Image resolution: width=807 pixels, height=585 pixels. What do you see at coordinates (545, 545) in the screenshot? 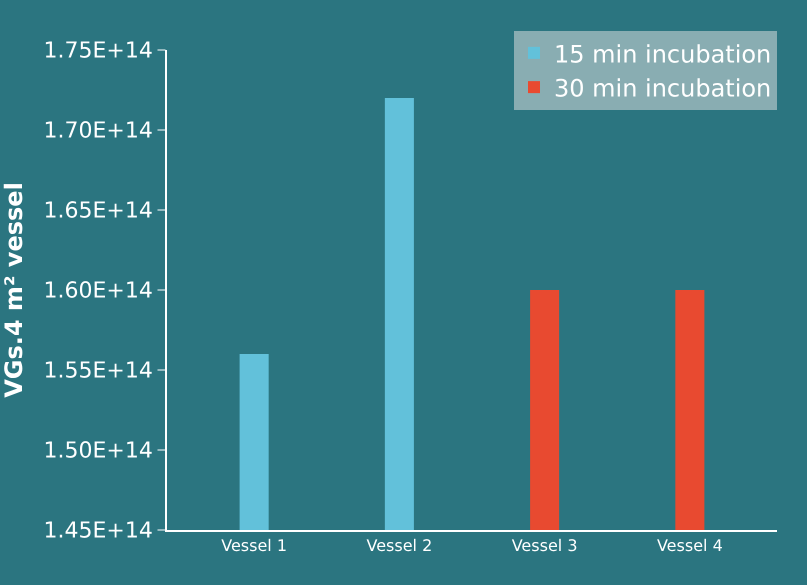
I see `x-tick-label: Vessel 3` at bounding box center [545, 545].